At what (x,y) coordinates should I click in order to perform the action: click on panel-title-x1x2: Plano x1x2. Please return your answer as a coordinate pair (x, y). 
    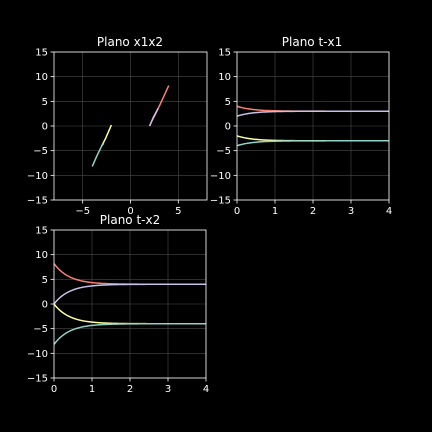
    Looking at the image, I should click on (130, 42).